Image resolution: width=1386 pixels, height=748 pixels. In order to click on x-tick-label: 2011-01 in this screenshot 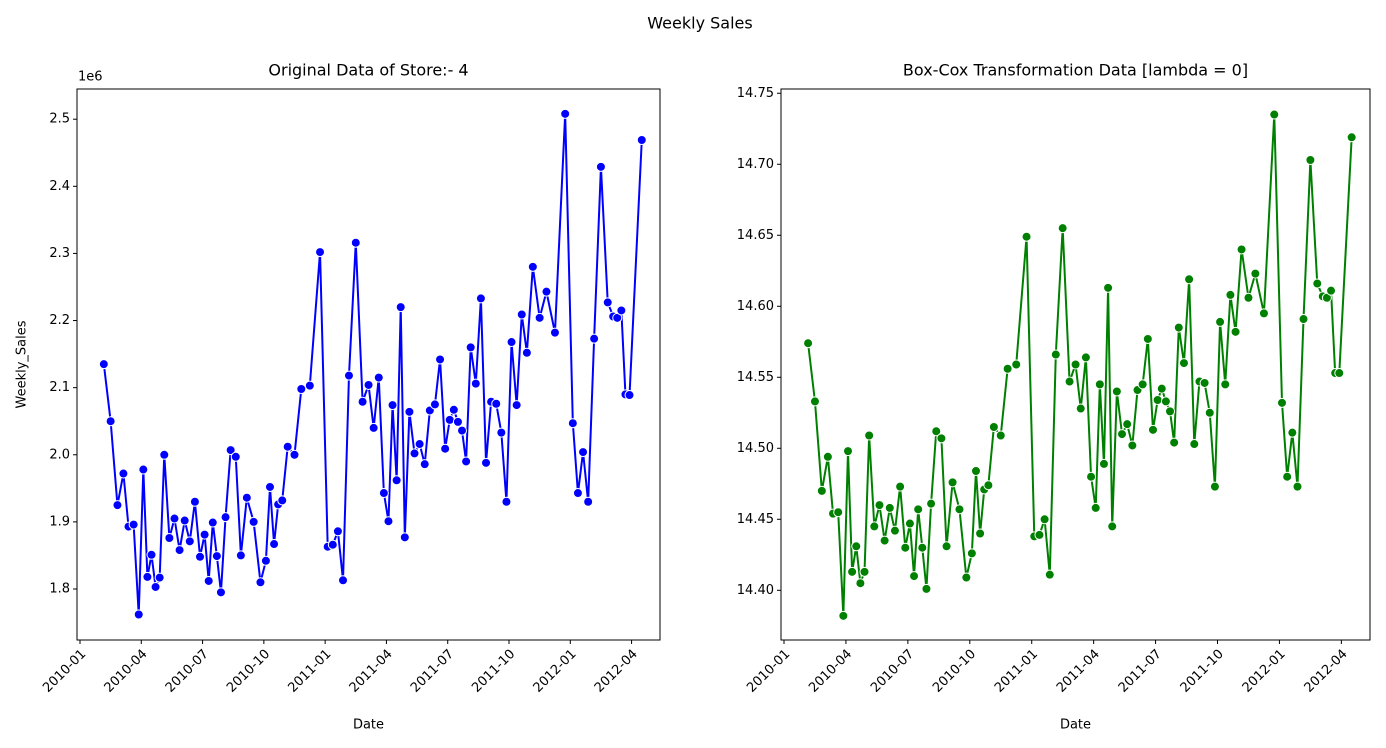, I will do `click(309, 671)`.